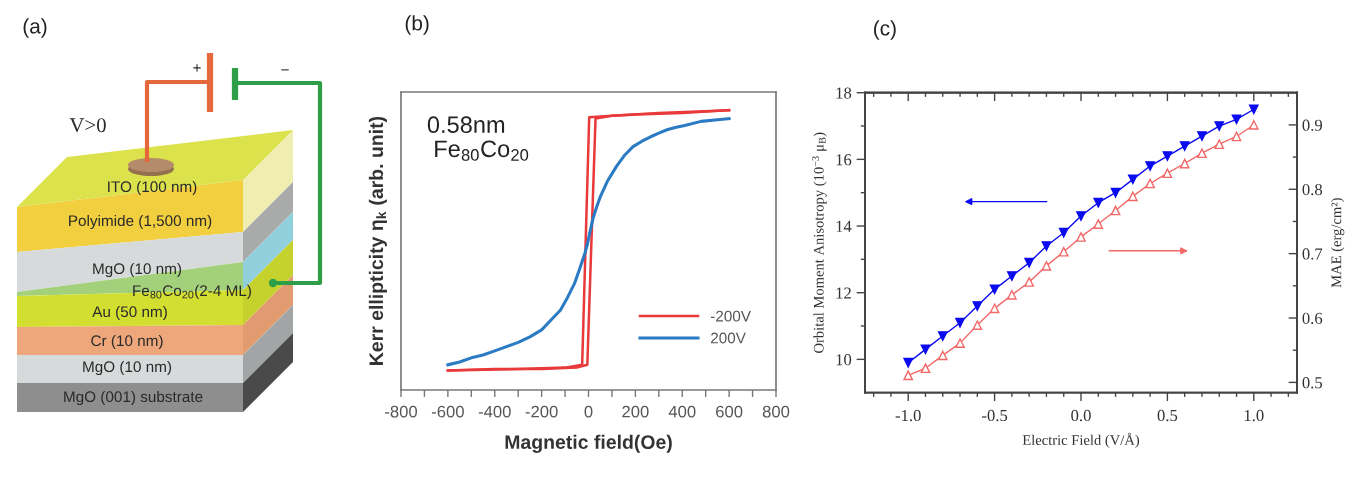  Describe the element at coordinates (885, 30) in the screenshot. I see `chart-title: (c)` at that location.